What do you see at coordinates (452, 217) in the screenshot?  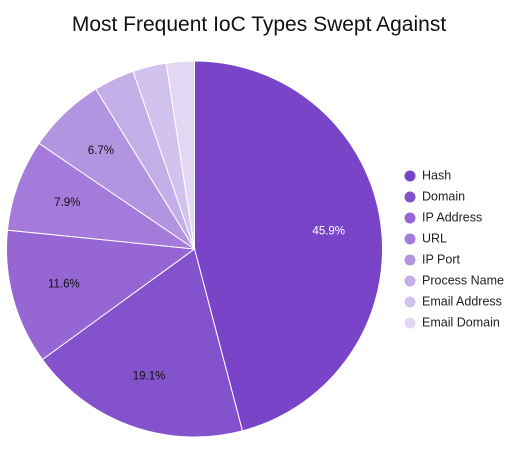 I see `legend-label: IP Address` at bounding box center [452, 217].